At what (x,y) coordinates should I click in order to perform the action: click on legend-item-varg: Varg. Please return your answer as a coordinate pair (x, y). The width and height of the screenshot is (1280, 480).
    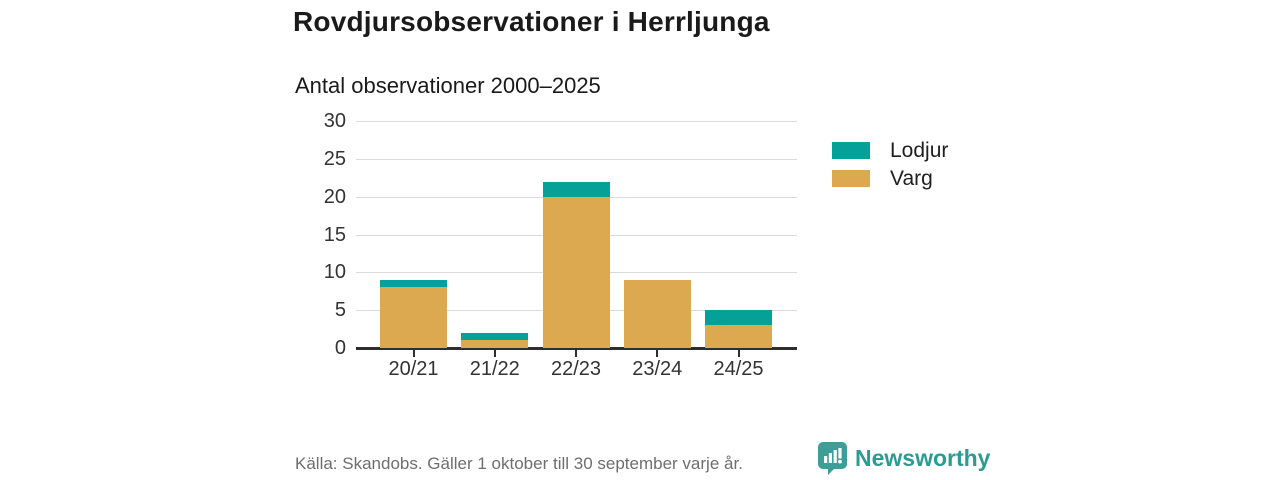
    Looking at the image, I should click on (890, 178).